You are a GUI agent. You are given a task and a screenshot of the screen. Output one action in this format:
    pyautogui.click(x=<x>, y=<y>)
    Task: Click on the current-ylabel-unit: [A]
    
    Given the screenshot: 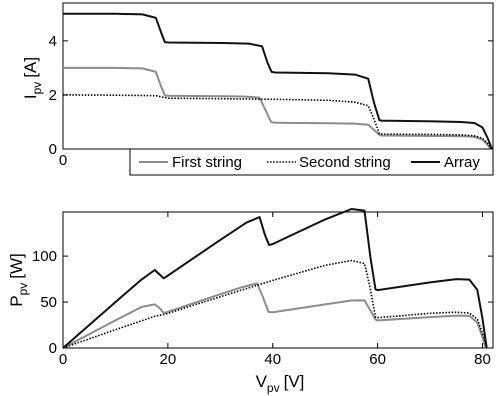 What is the action you would take?
    pyautogui.click(x=30, y=67)
    